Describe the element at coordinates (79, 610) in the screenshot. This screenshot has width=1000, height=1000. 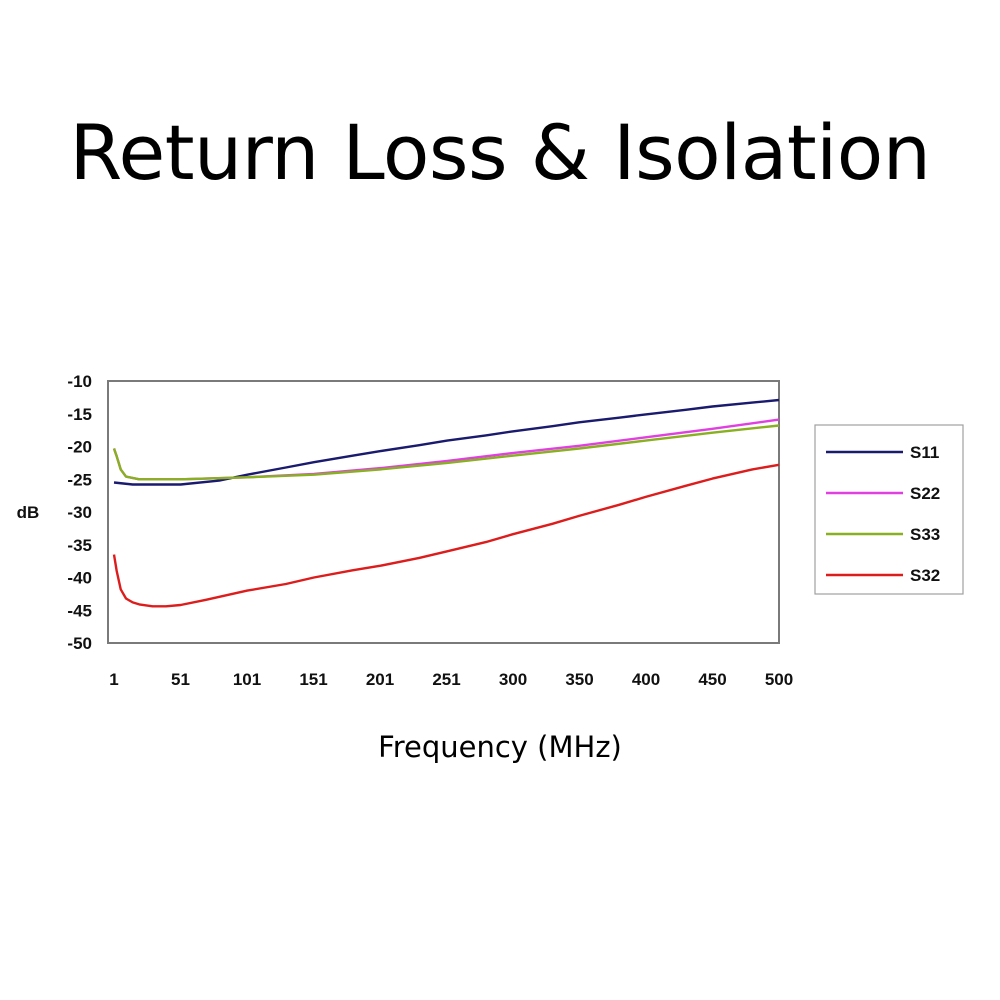
I see `y-tick-label: -45` at that location.